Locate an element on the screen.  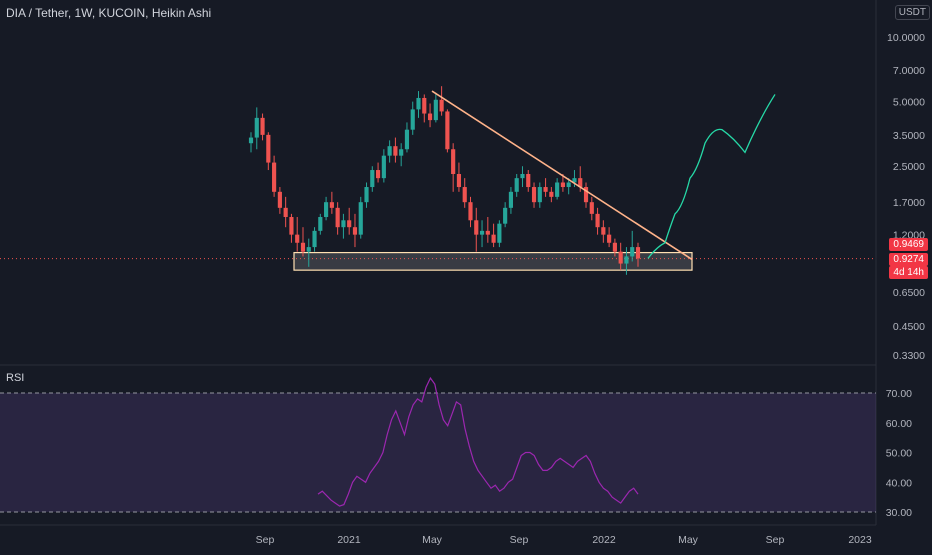
y-tick-label: 5.0000 is located at coordinates (909, 103).